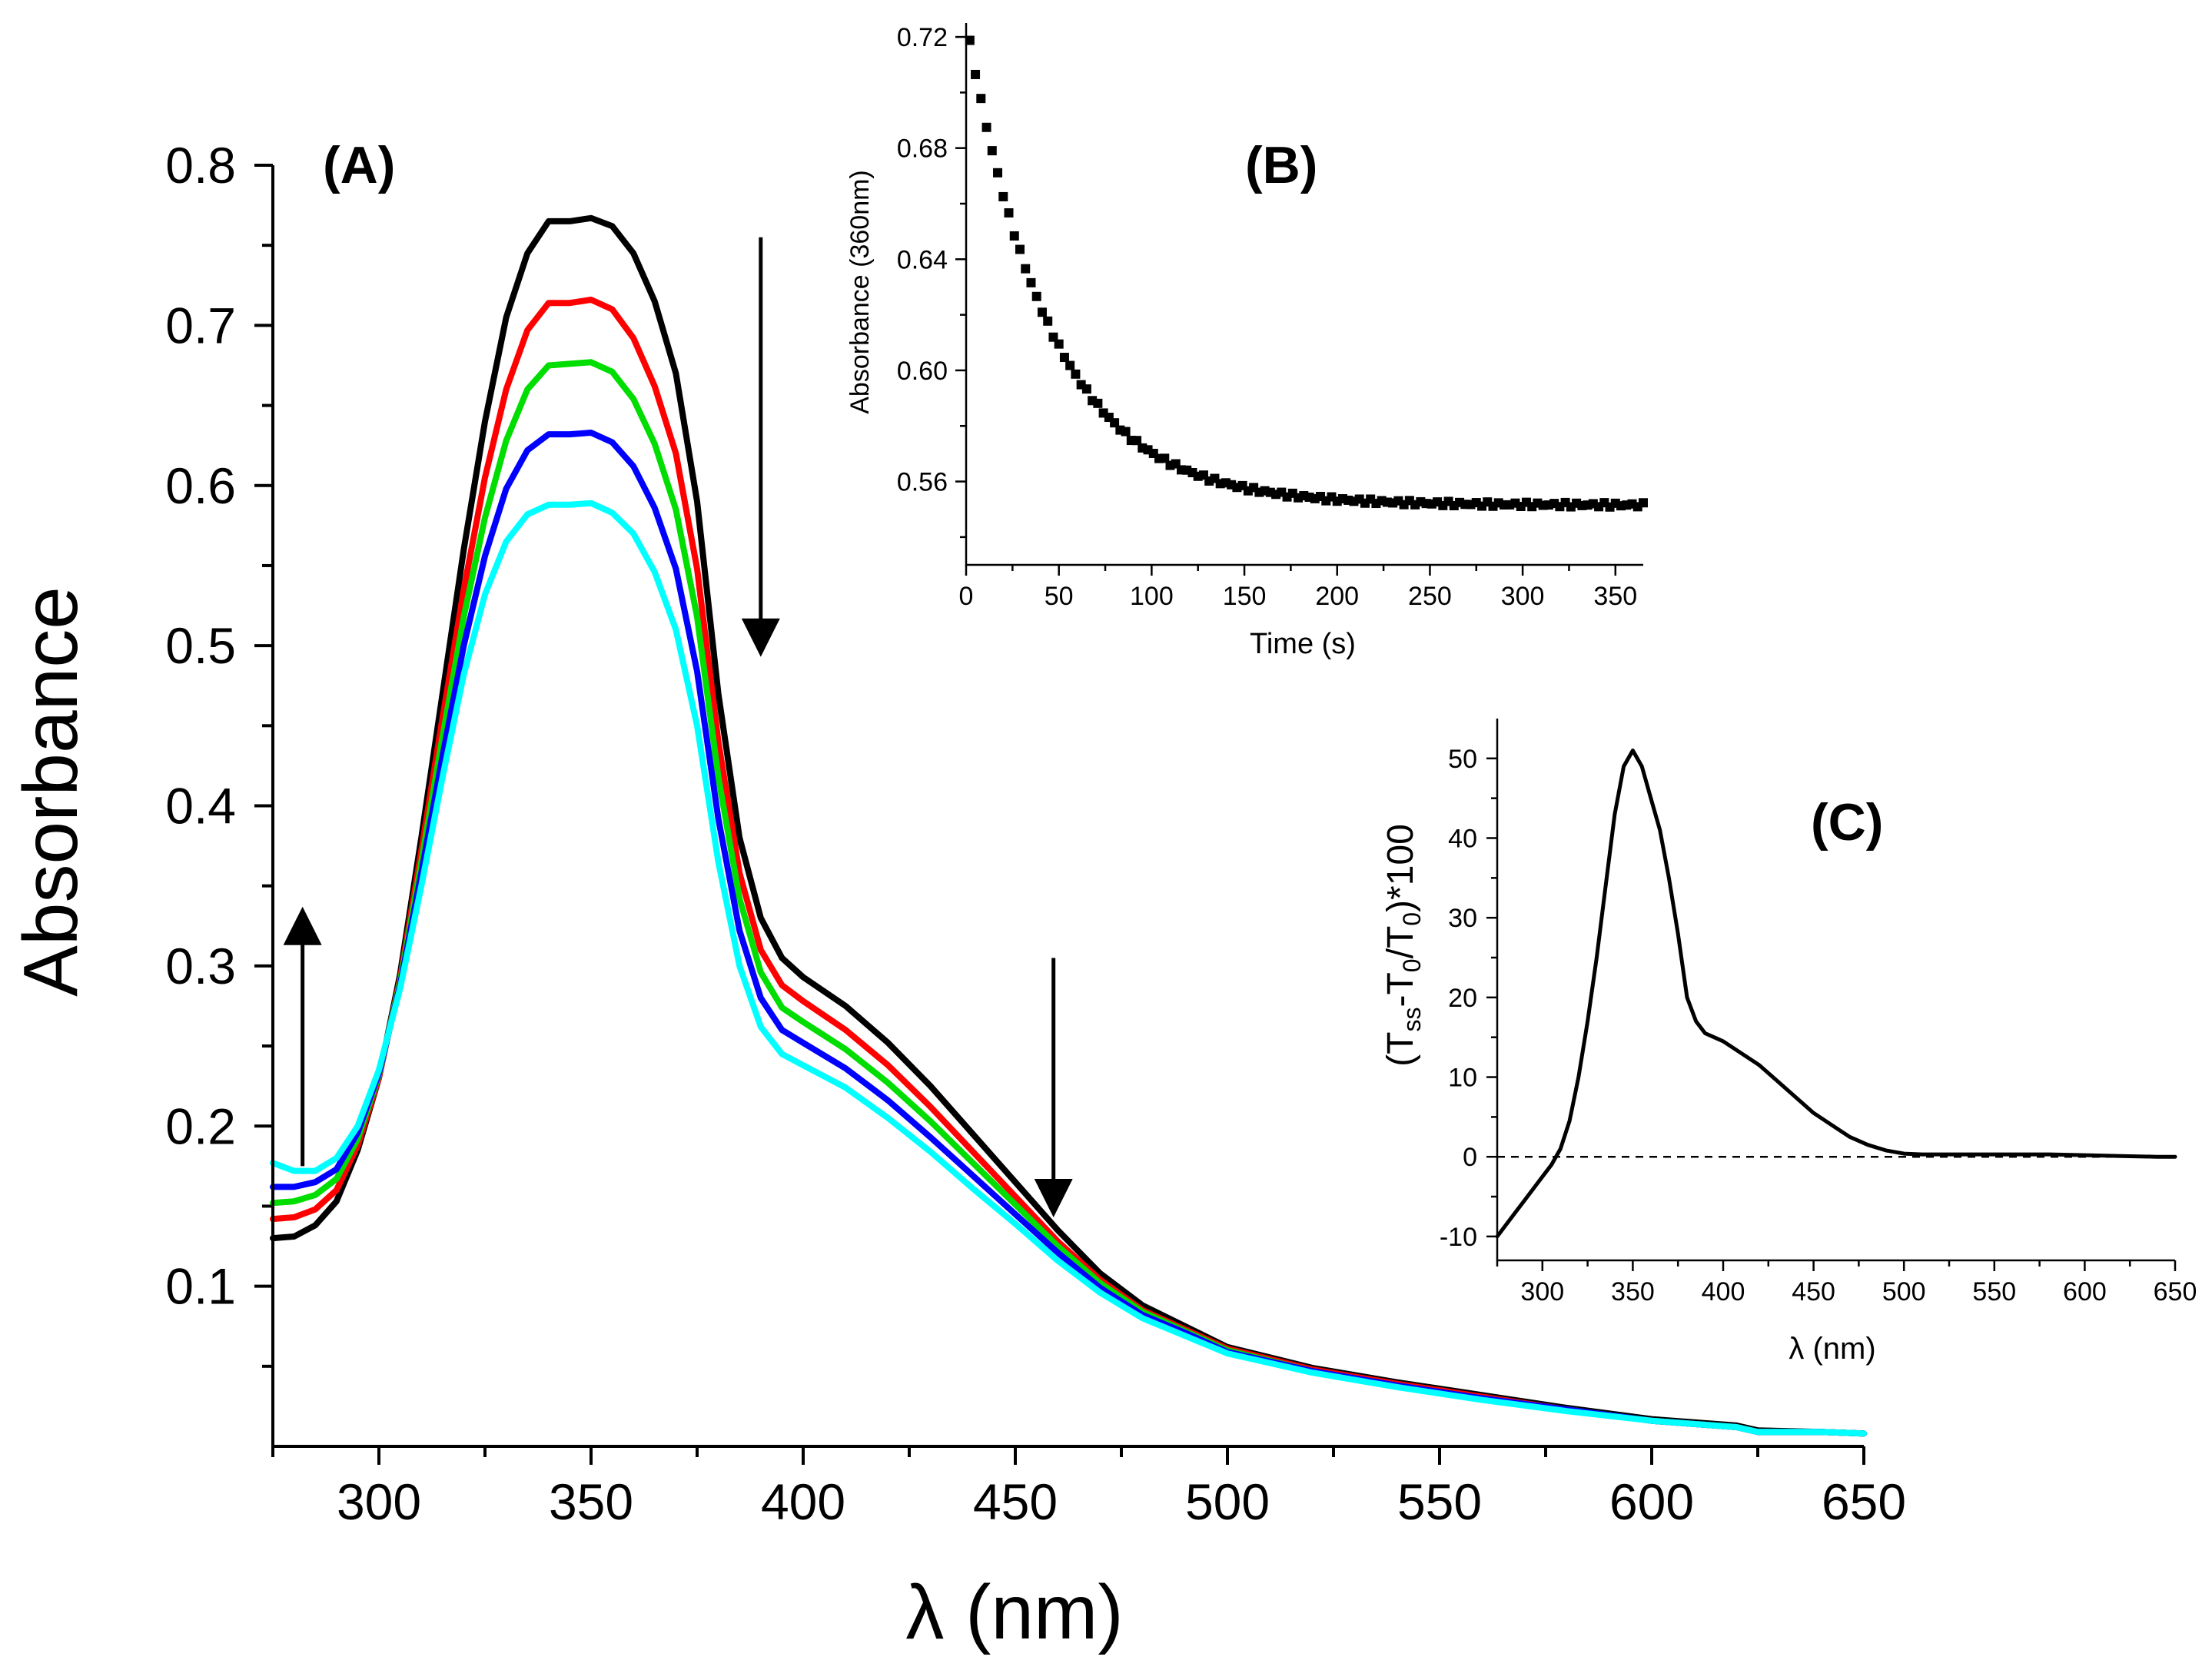  Describe the element at coordinates (922, 37) in the screenshot. I see `panel-b-y-tick-label: 0.72` at that location.